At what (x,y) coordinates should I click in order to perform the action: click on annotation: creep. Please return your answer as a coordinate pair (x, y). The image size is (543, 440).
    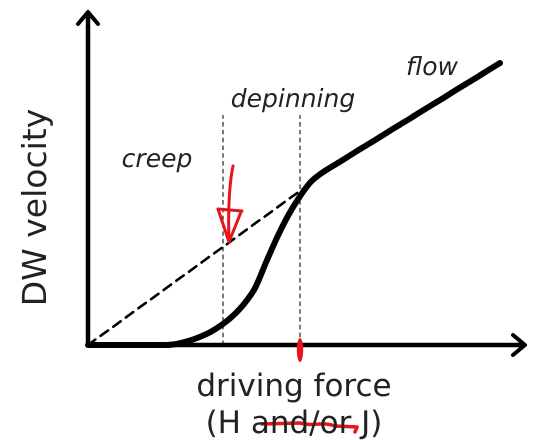
    Looking at the image, I should click on (157, 158).